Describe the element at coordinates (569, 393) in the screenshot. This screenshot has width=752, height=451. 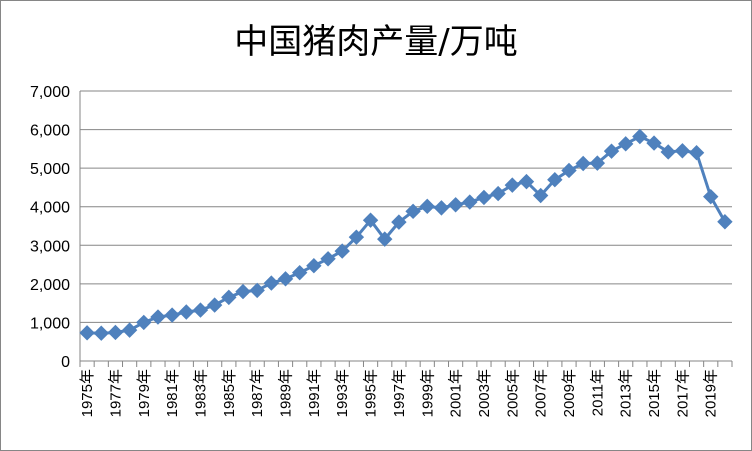
I see `x-tick-label: 2009年` at that location.